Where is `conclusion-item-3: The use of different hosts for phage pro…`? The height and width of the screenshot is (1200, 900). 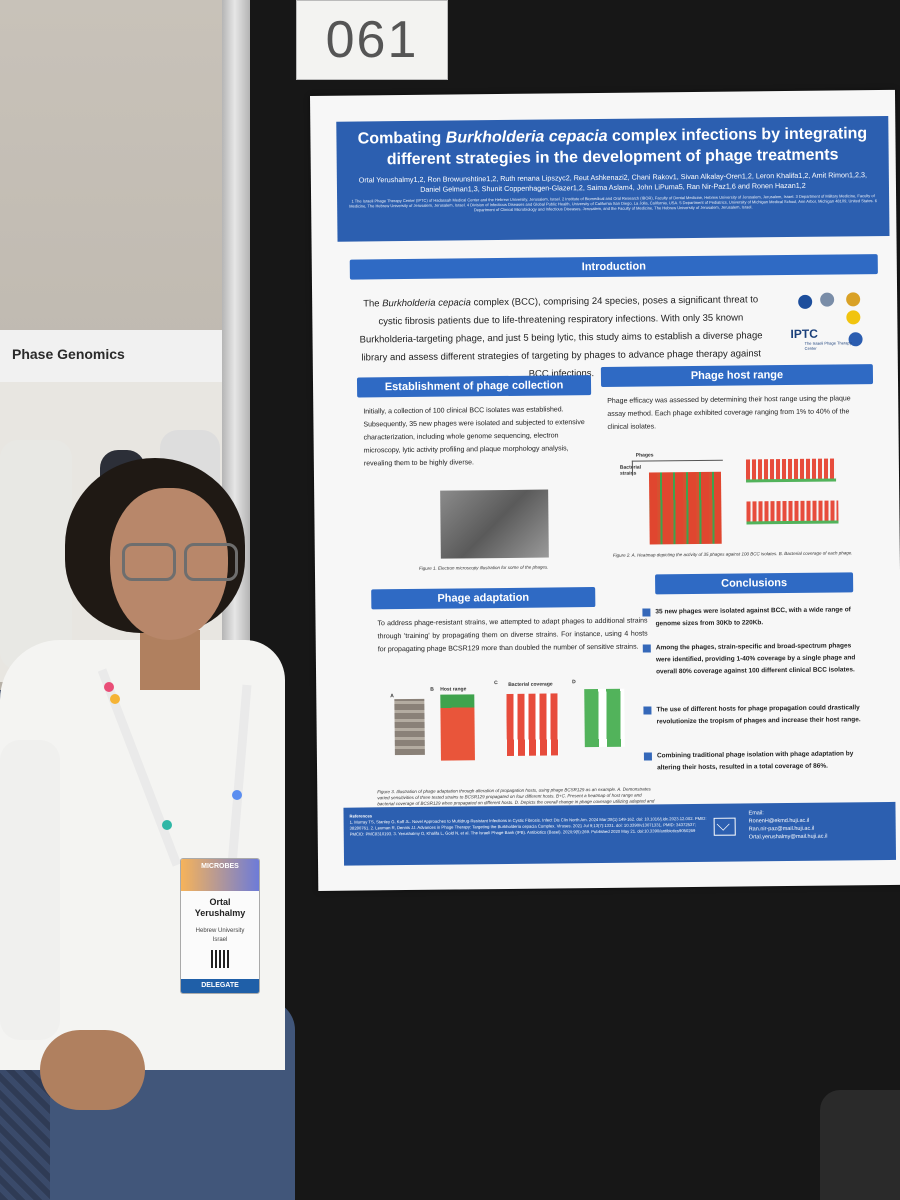 conclusion-item-3: The use of different hosts for phage pro… is located at coordinates (761, 715).